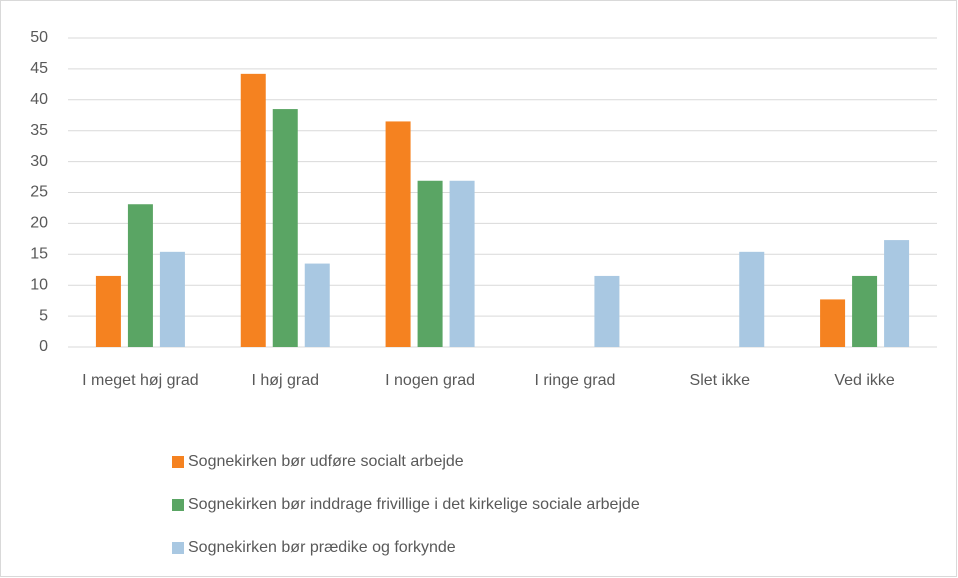 The image size is (958, 578). I want to click on y-tick-label: 30, so click(39, 161).